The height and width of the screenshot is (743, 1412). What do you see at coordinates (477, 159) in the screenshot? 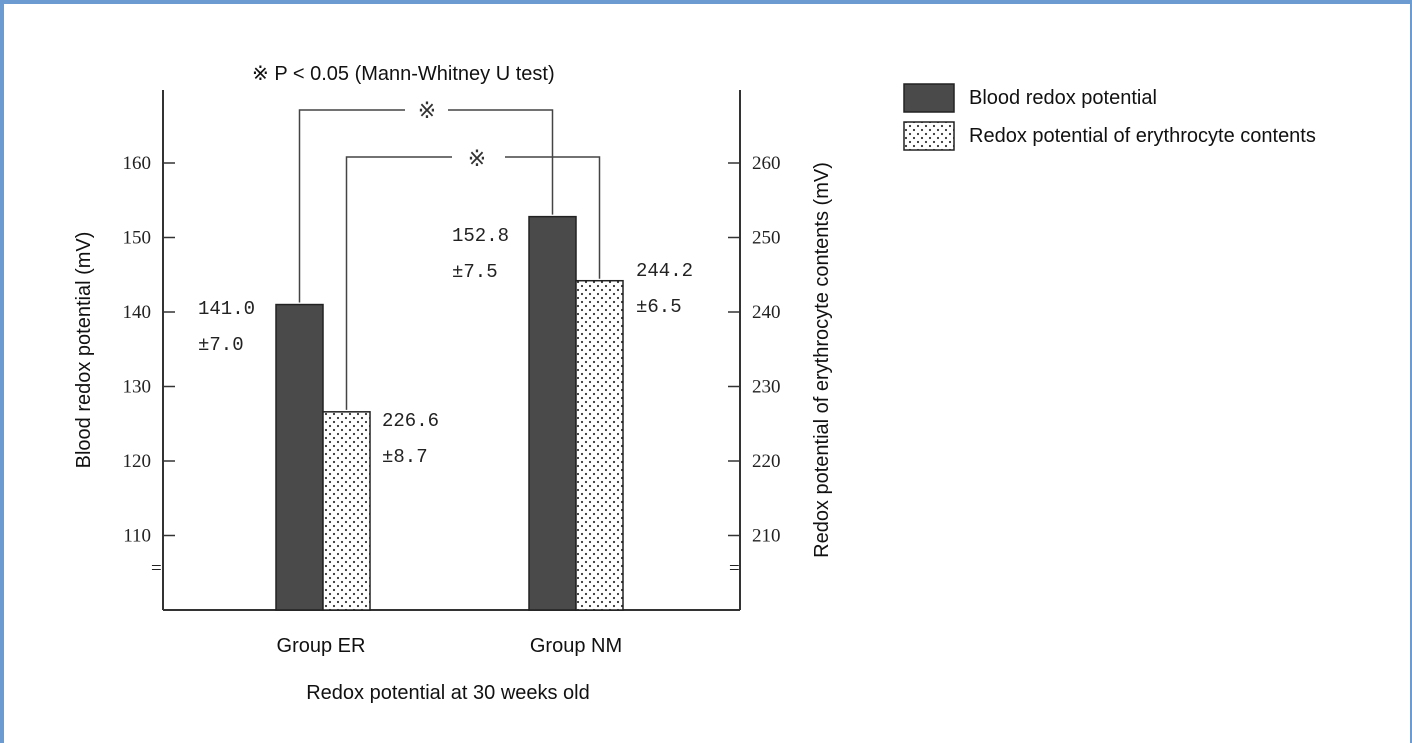
I see `significance-mark-erythrocyte: ※` at bounding box center [477, 159].